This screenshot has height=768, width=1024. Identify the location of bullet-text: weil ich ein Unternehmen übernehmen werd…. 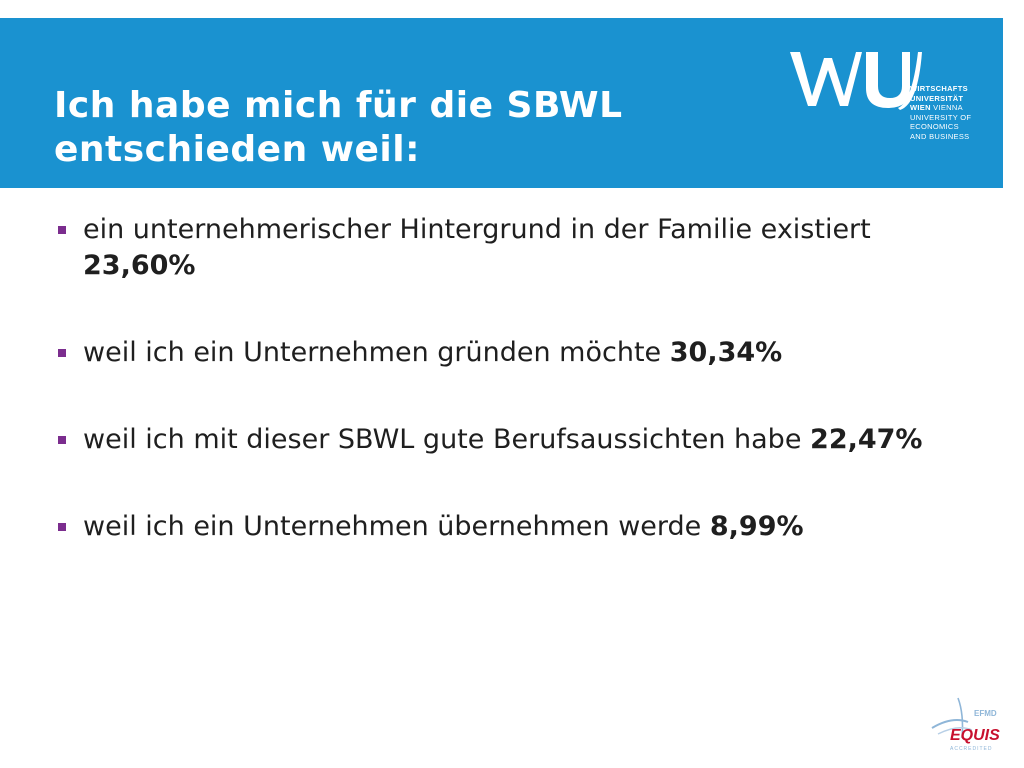
(392, 526).